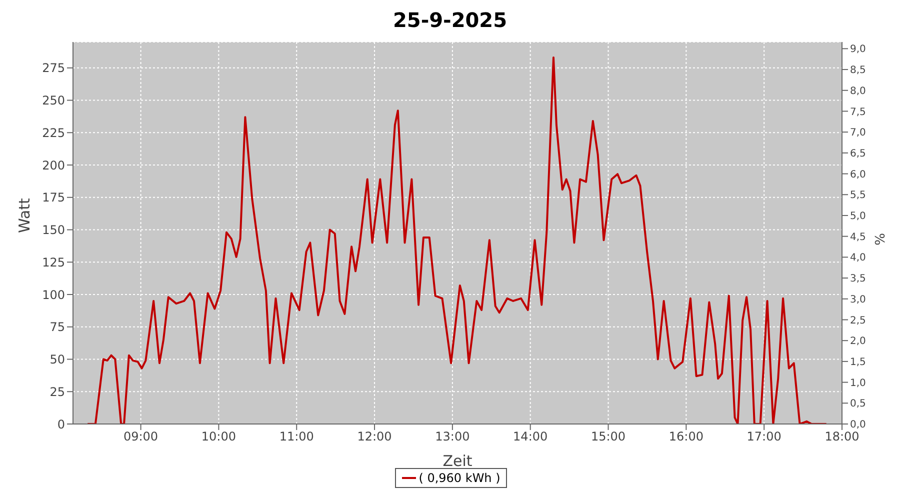 This screenshot has height=500, width=900. What do you see at coordinates (53, 295) in the screenshot?
I see `y-tick-label: 100` at bounding box center [53, 295].